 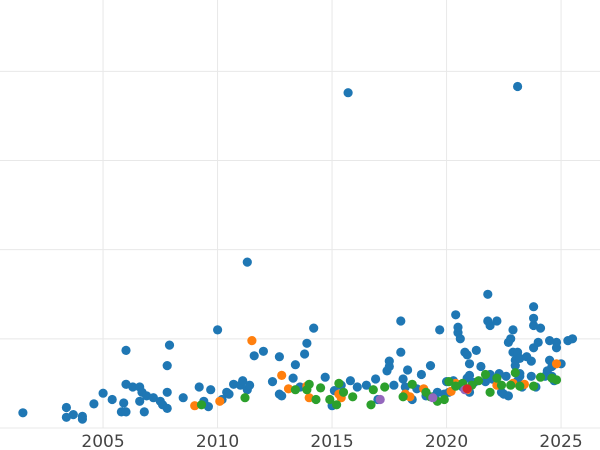 I want to click on x-tick-label: 2015, so click(x=331, y=441).